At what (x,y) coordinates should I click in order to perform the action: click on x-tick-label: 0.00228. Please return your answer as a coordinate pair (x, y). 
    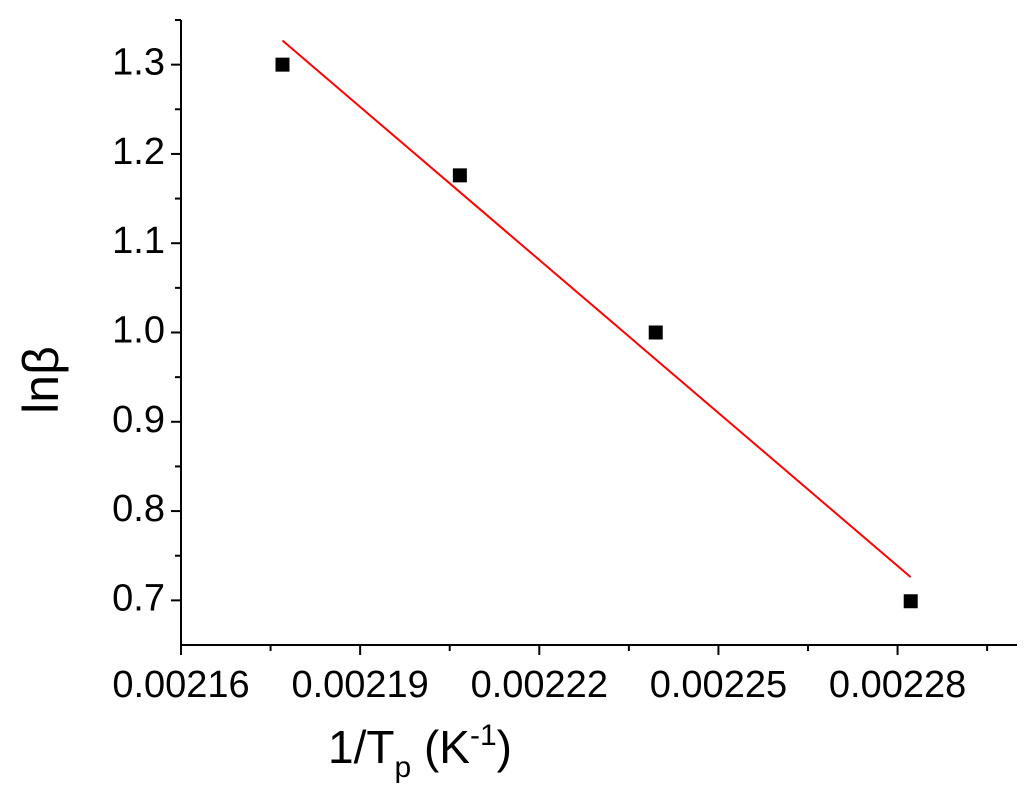
    Looking at the image, I should click on (897, 685).